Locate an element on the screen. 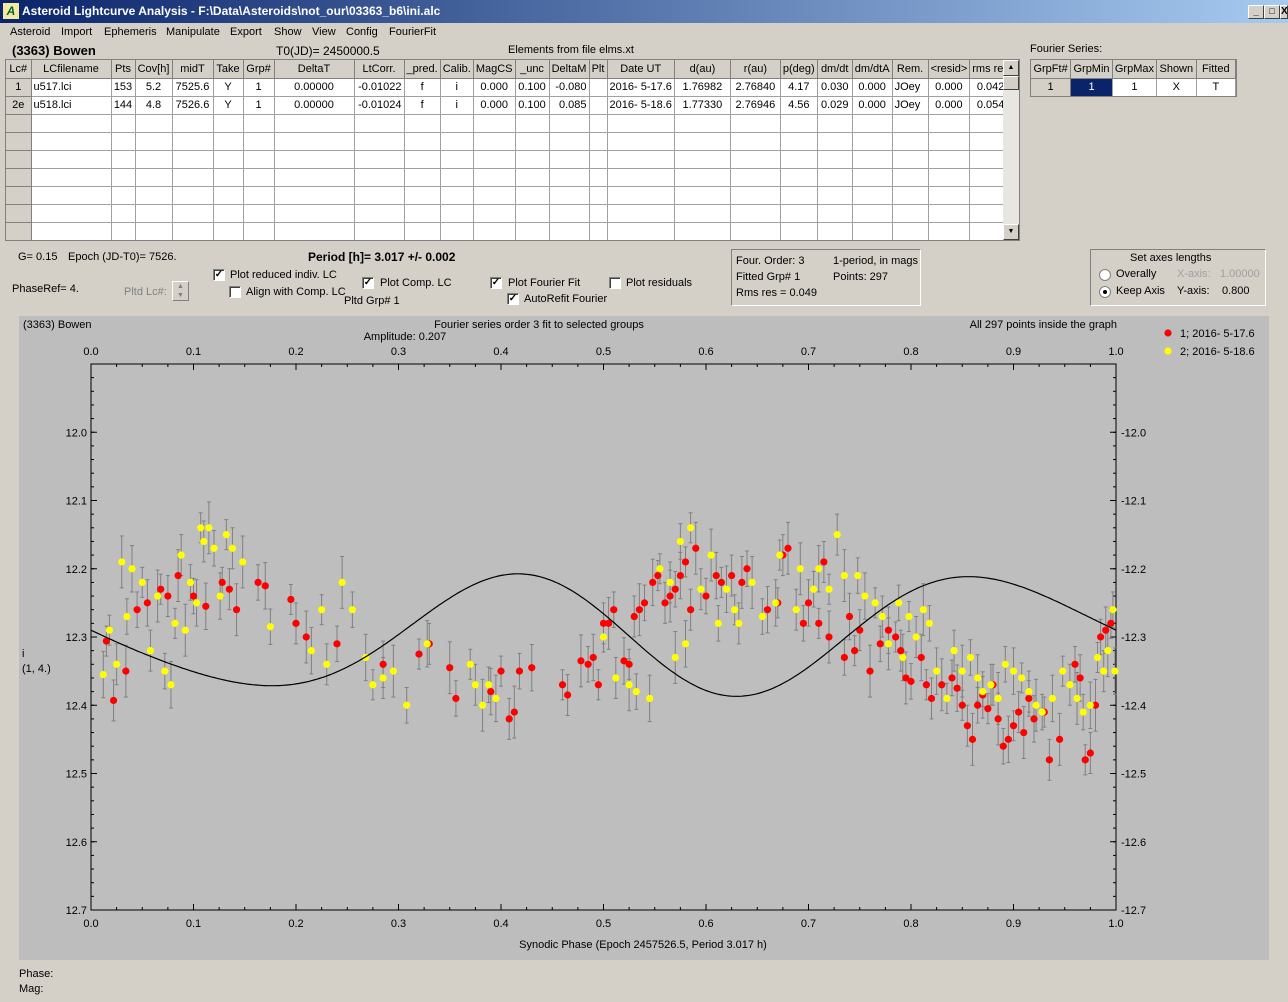 The width and height of the screenshot is (1288, 1002). lc-cell: Y is located at coordinates (228, 105).